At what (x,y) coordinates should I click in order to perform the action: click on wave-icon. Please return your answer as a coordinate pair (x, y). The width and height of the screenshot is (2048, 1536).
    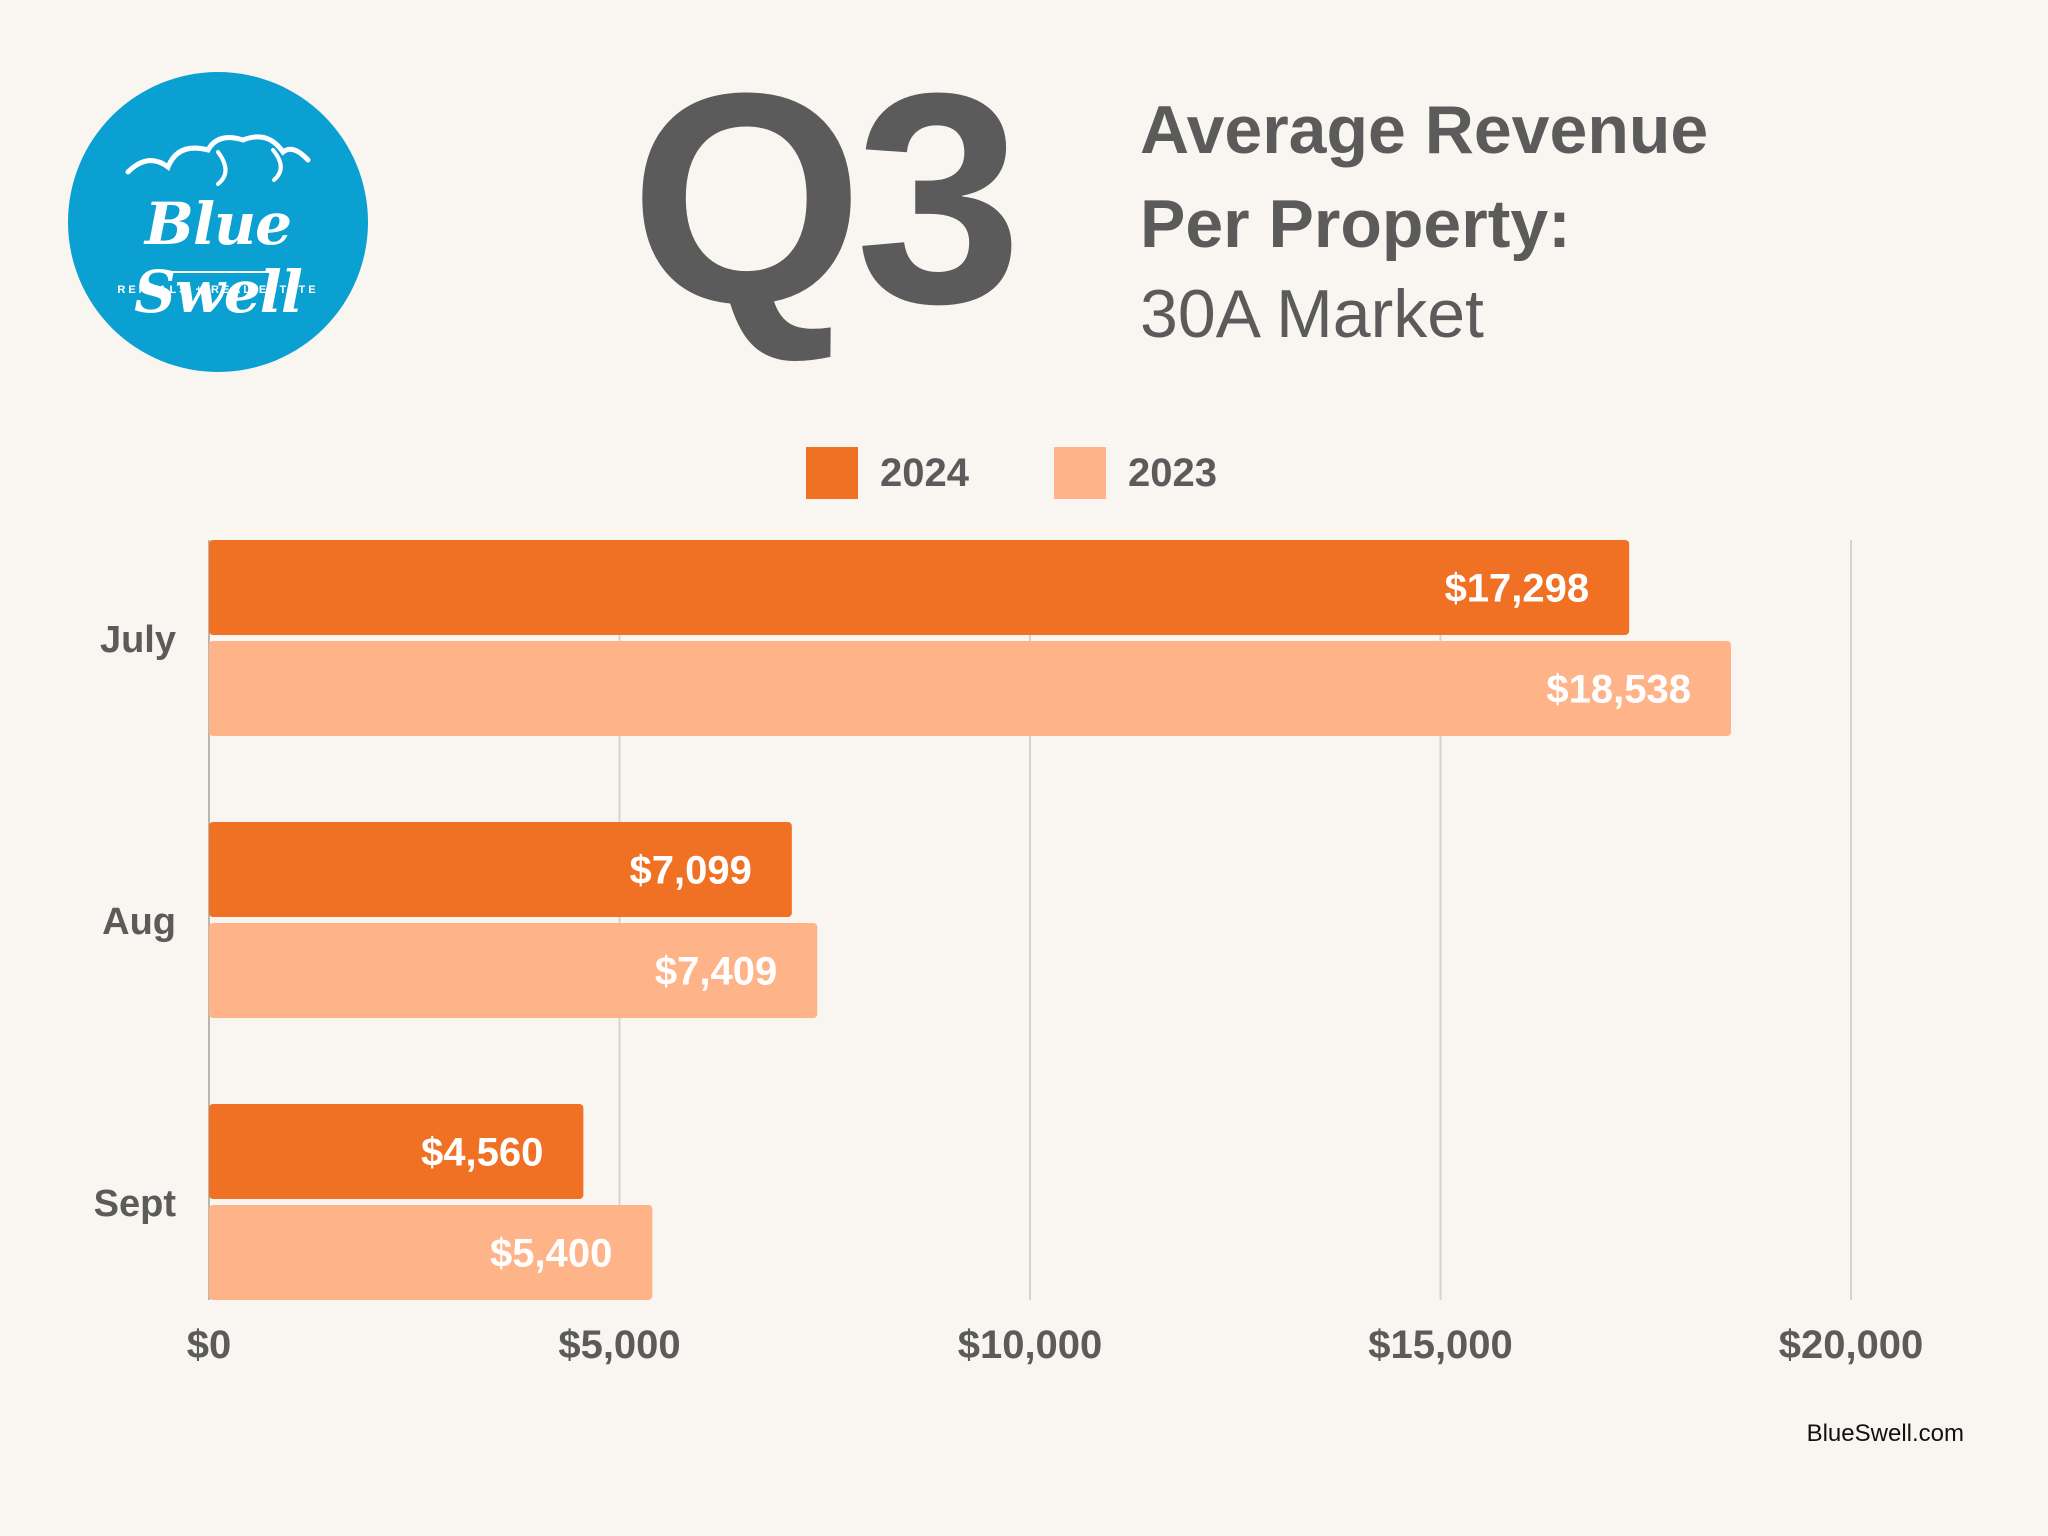
    Looking at the image, I should click on (218, 203).